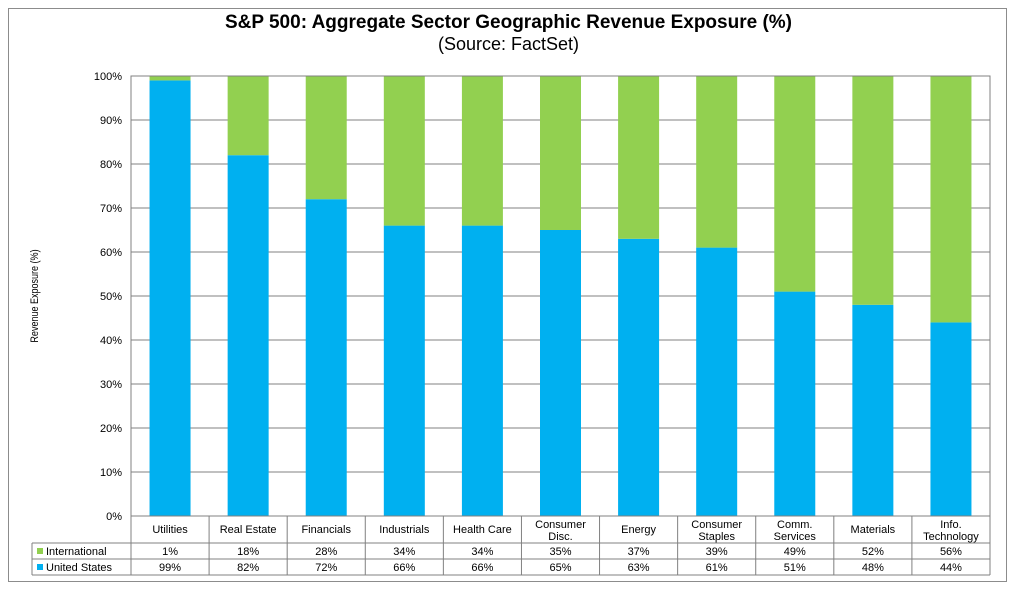 The height and width of the screenshot is (589, 1017). I want to click on data-label: 61%, so click(717, 568).